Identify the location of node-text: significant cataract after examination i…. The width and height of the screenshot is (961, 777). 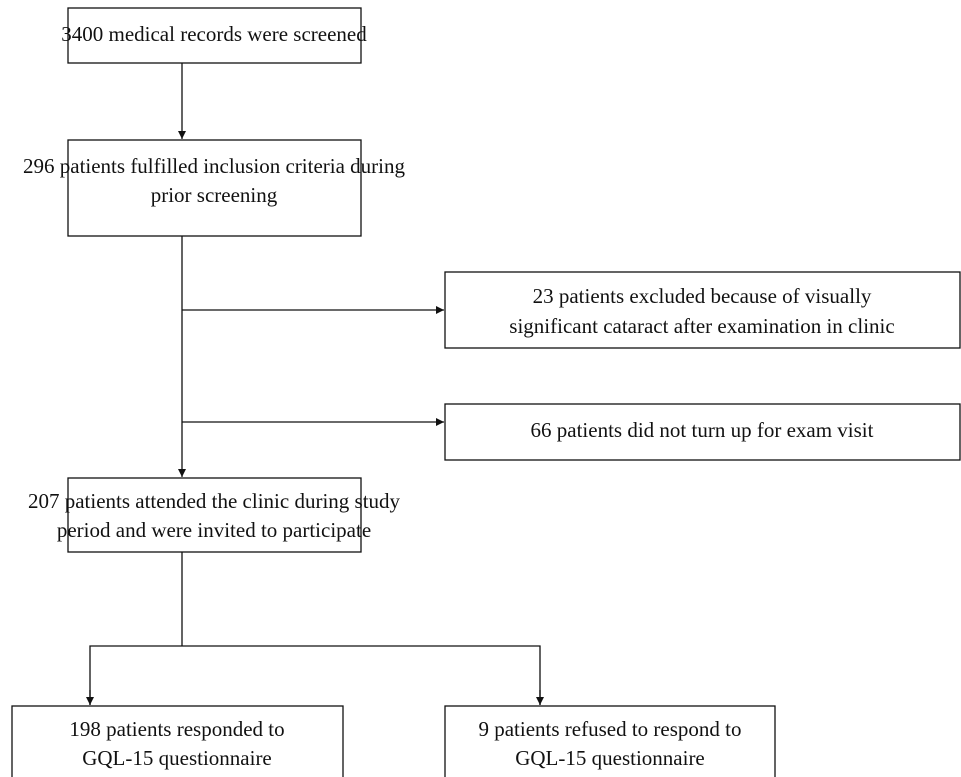
(701, 326).